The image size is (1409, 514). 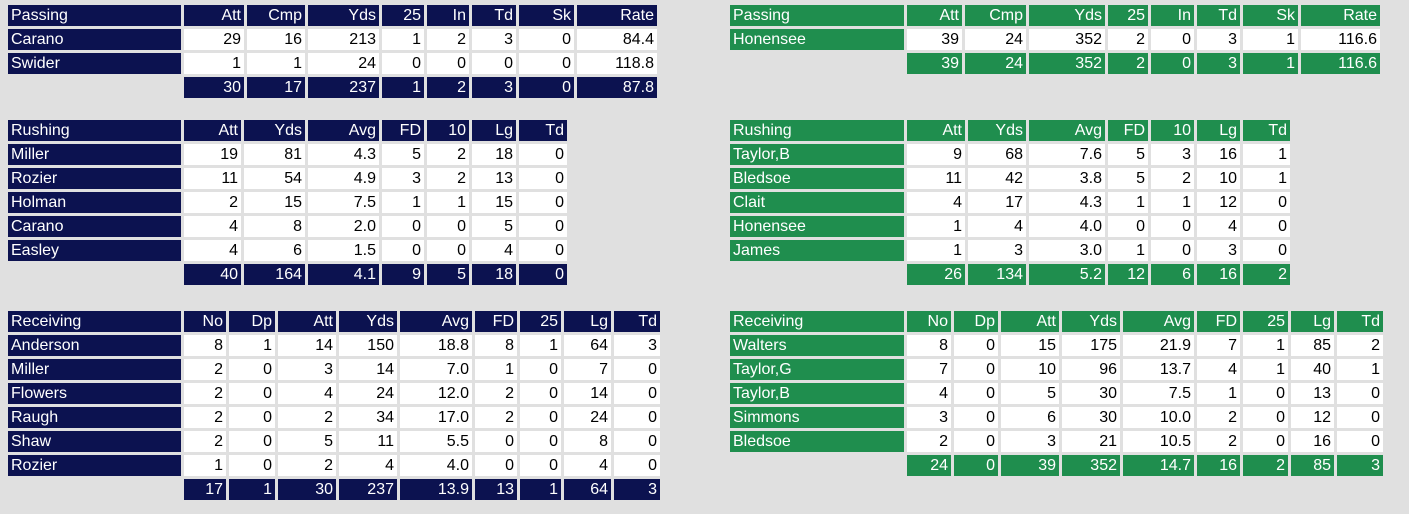 What do you see at coordinates (343, 274) in the screenshot?
I see `cell: 4.1` at bounding box center [343, 274].